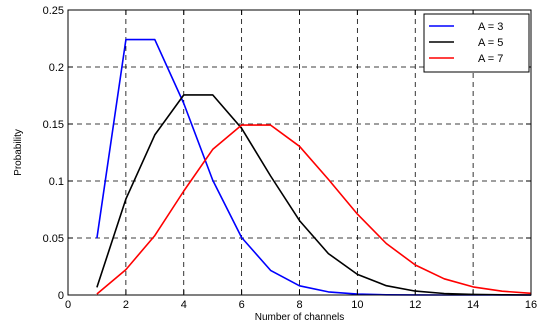  I want to click on legend: A = 3 A = 5 A = 7, so click(476, 43).